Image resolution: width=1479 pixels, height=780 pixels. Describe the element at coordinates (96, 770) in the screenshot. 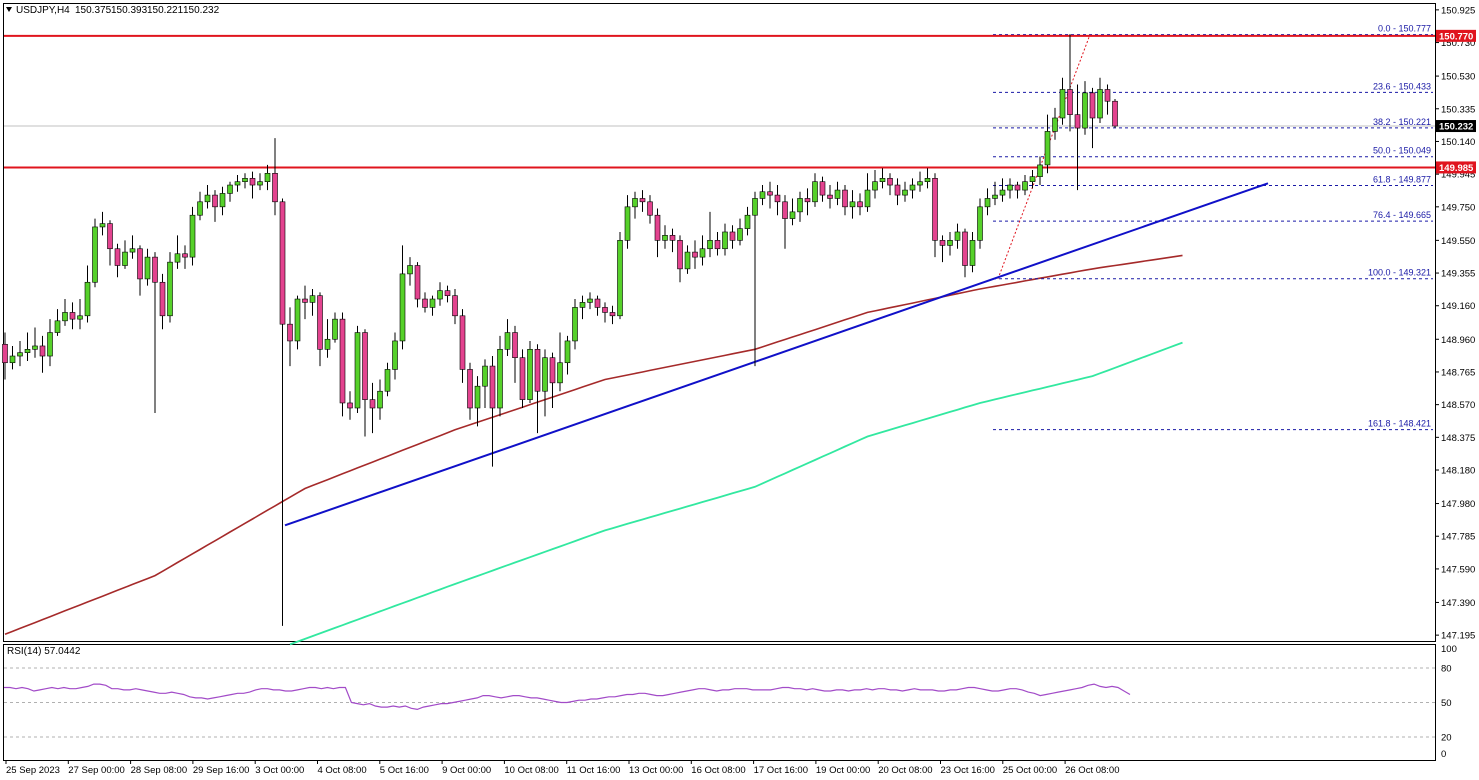

I see `time-tick-label: 27 Sep 00:00` at that location.